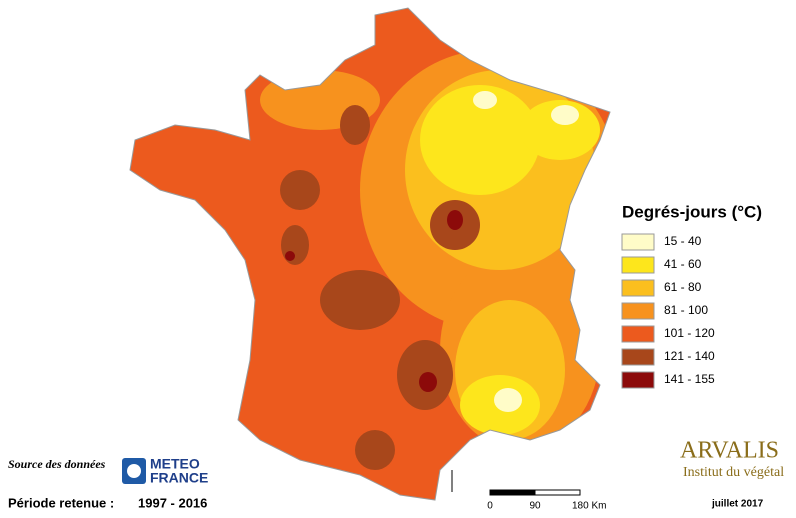  Describe the element at coordinates (589, 506) in the screenshot. I see `scale-label: 180 Km` at that location.